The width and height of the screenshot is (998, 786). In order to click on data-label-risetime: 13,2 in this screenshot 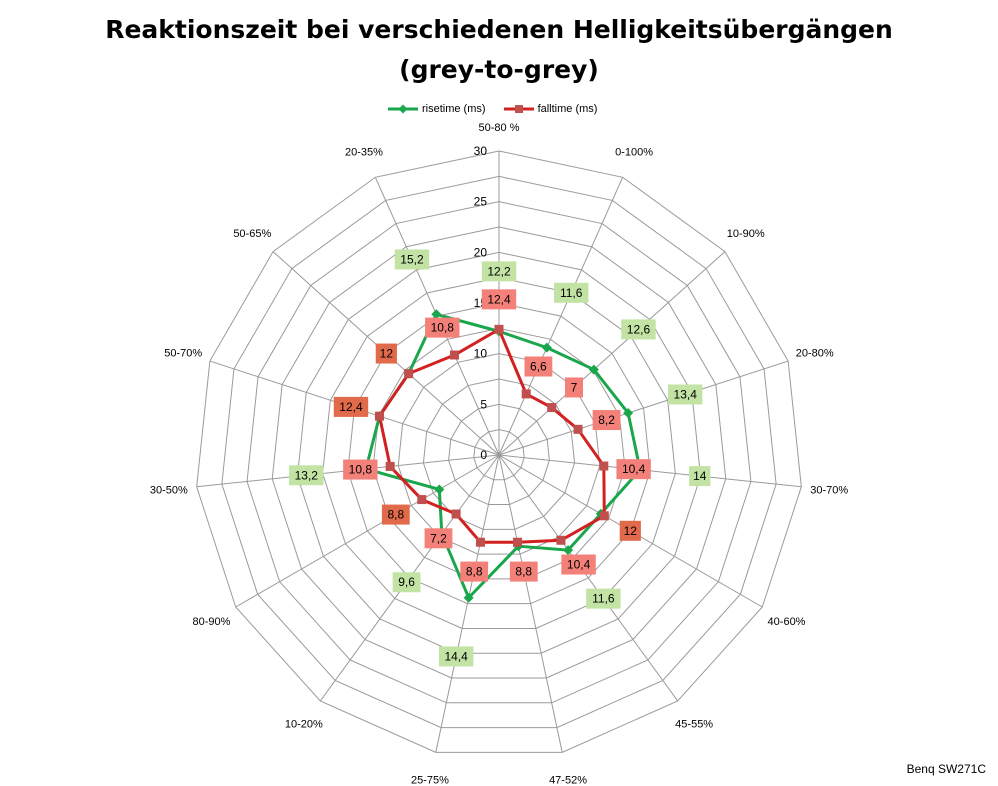, I will do `click(306, 475)`.